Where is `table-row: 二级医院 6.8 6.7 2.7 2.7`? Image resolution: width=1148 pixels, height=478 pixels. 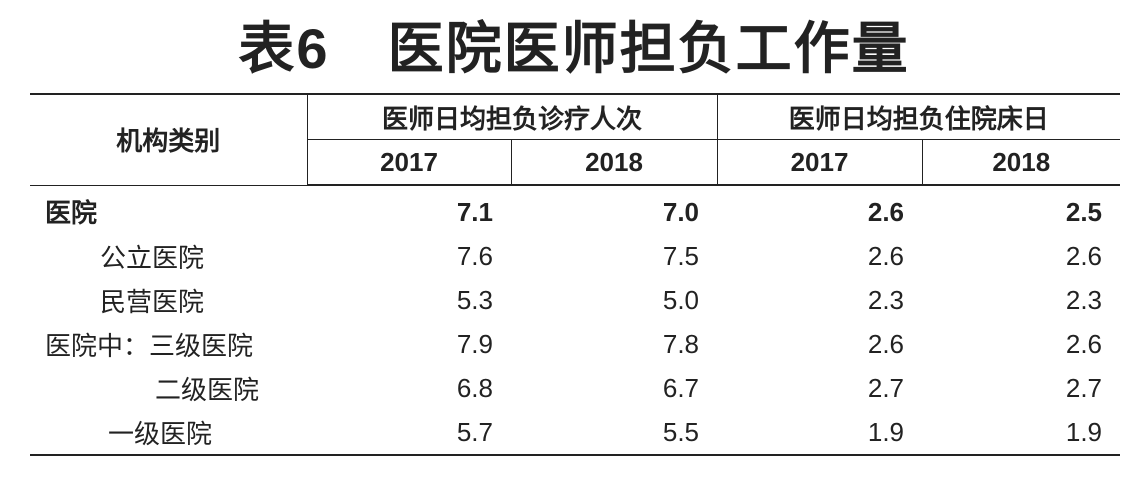
table-row: 二级医院 6.8 6.7 2.7 2.7 is located at coordinates (575, 388).